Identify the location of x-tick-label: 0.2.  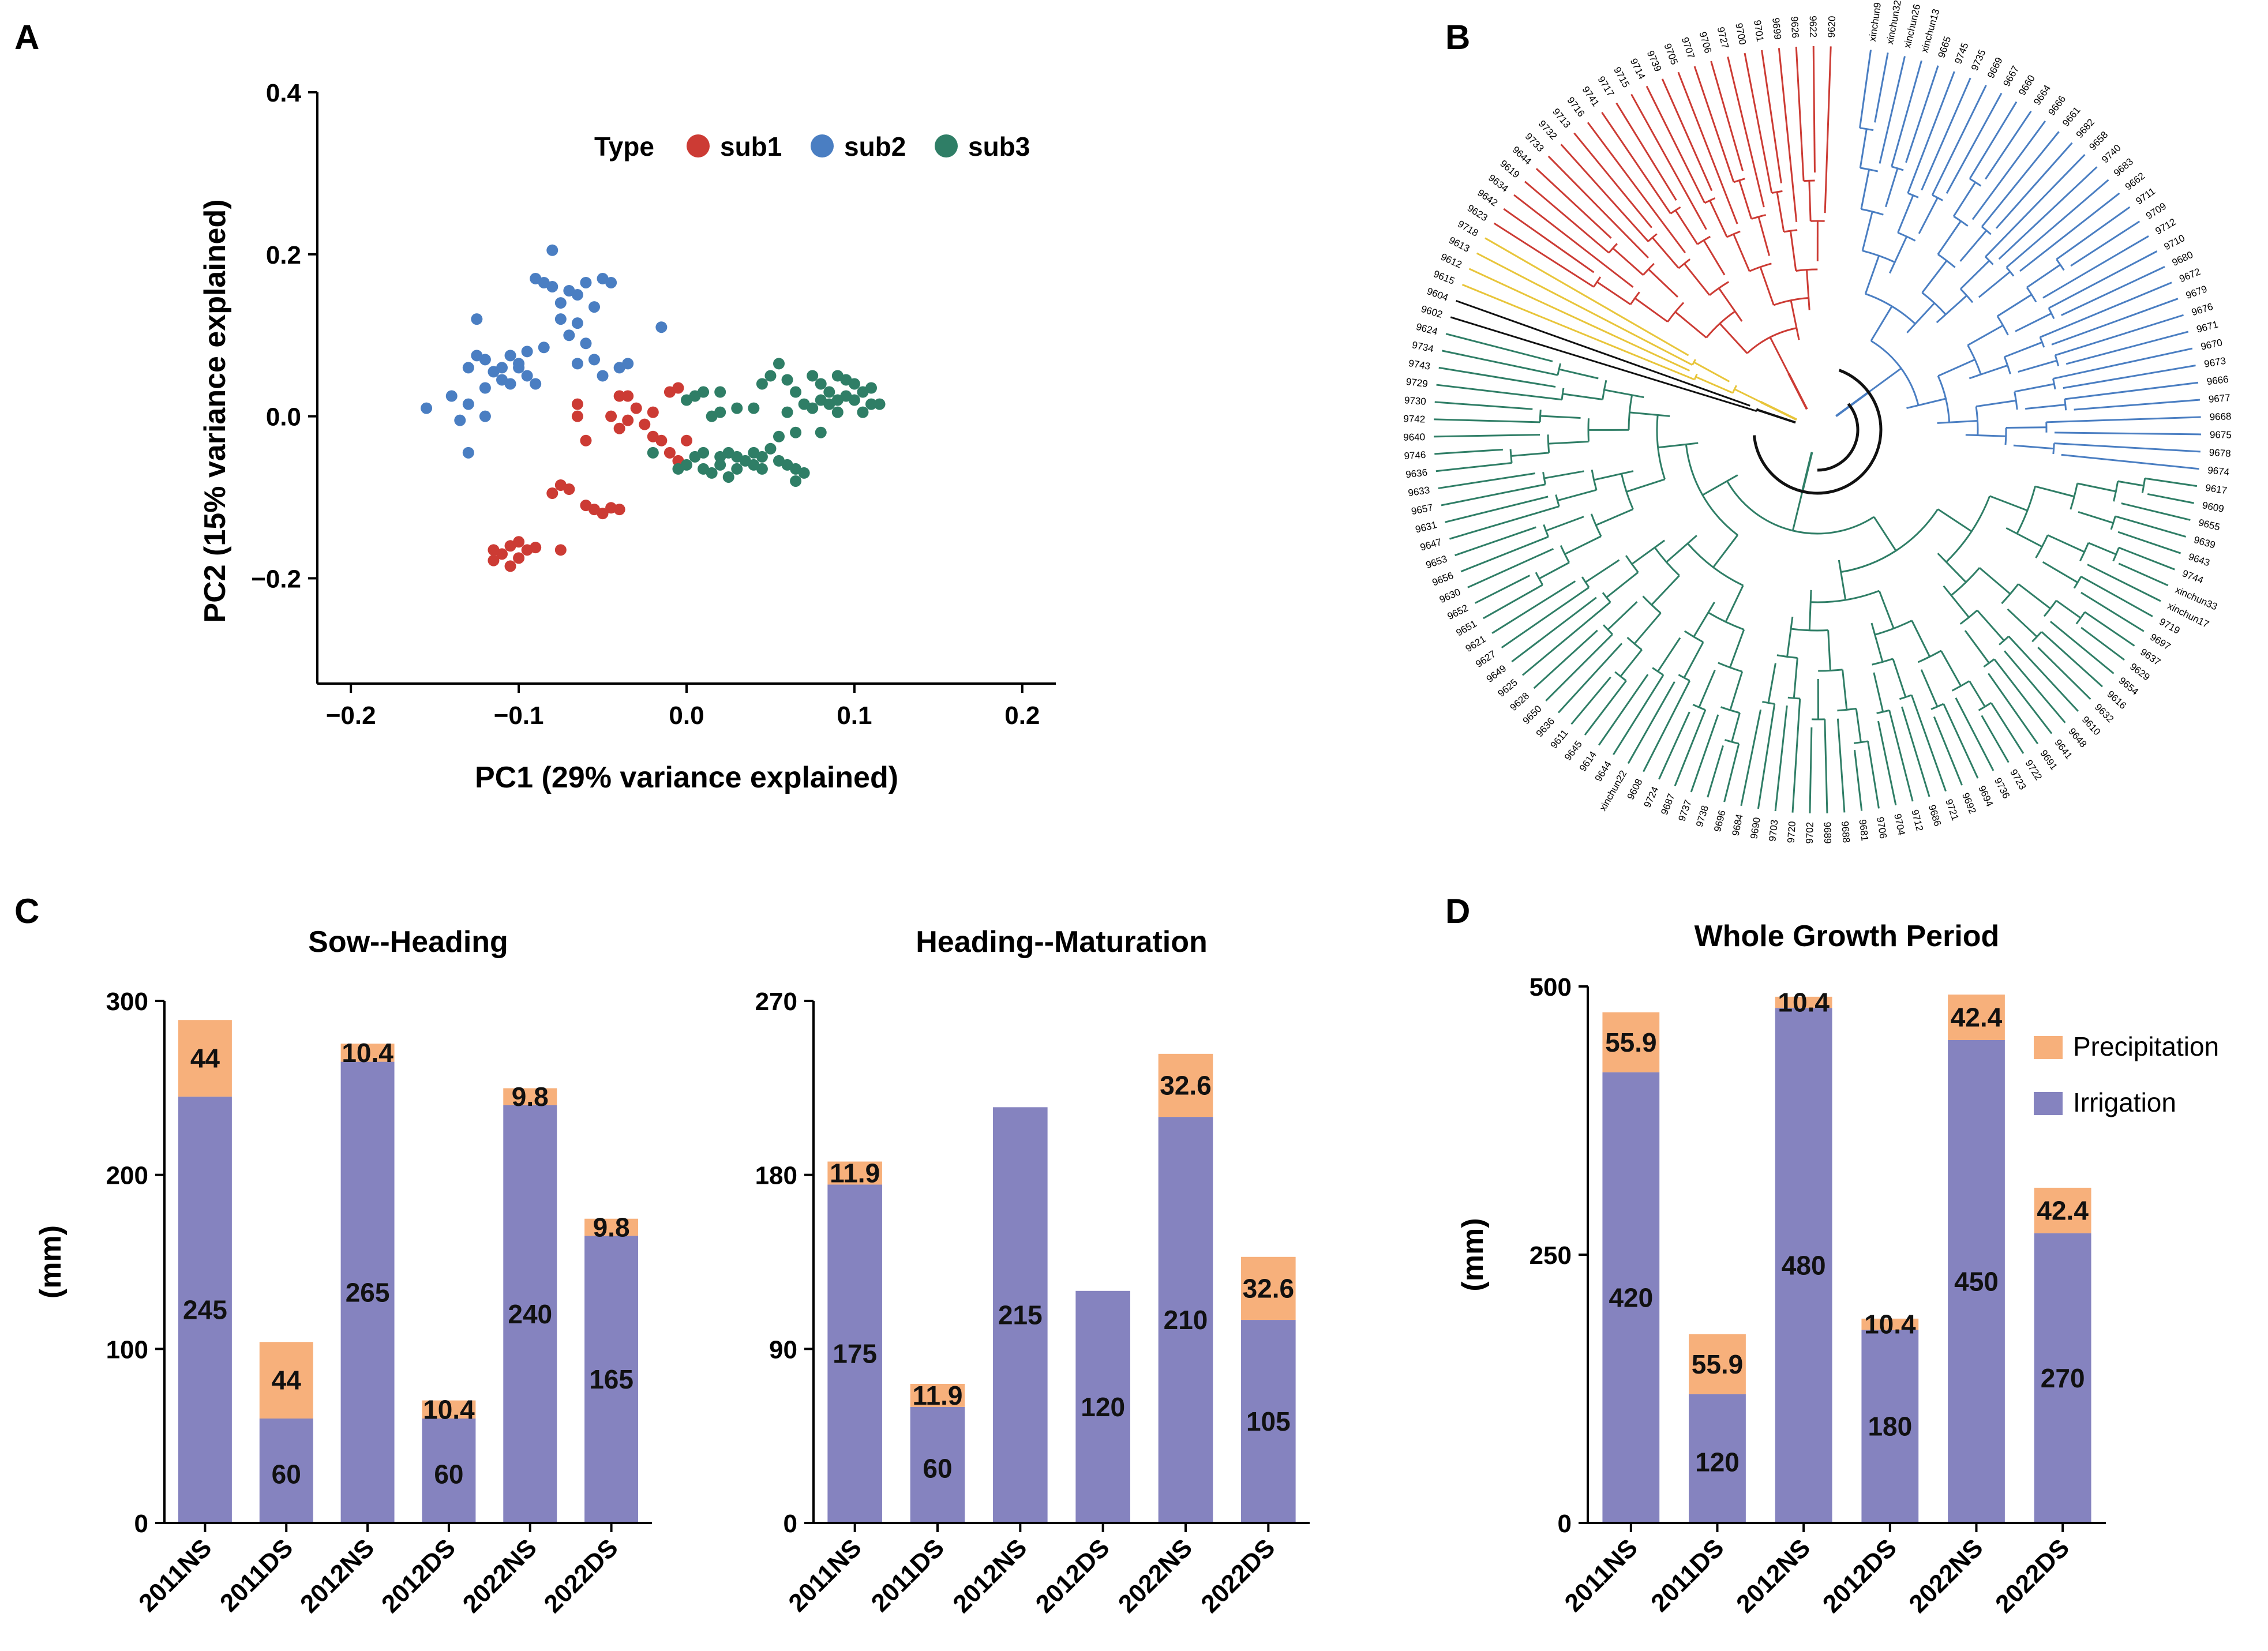
(1022, 715).